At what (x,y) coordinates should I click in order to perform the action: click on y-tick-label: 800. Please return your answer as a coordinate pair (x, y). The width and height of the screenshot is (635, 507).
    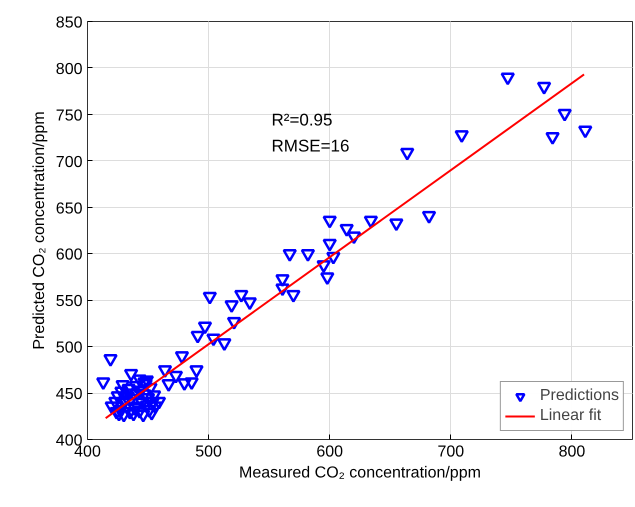
    Looking at the image, I should click on (69, 69).